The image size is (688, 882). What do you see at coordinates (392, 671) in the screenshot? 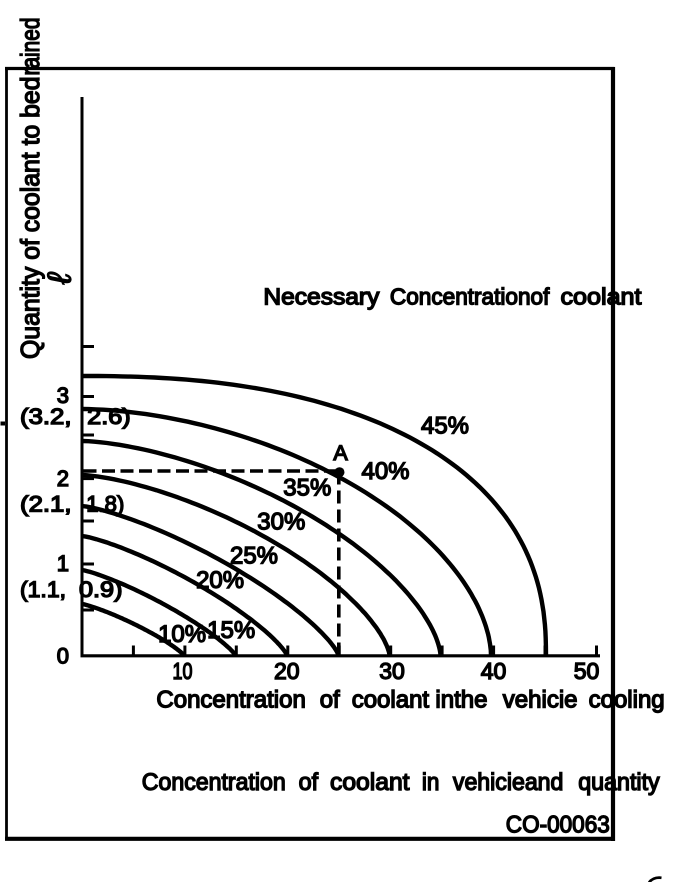
I see `svg-text: 30` at bounding box center [392, 671].